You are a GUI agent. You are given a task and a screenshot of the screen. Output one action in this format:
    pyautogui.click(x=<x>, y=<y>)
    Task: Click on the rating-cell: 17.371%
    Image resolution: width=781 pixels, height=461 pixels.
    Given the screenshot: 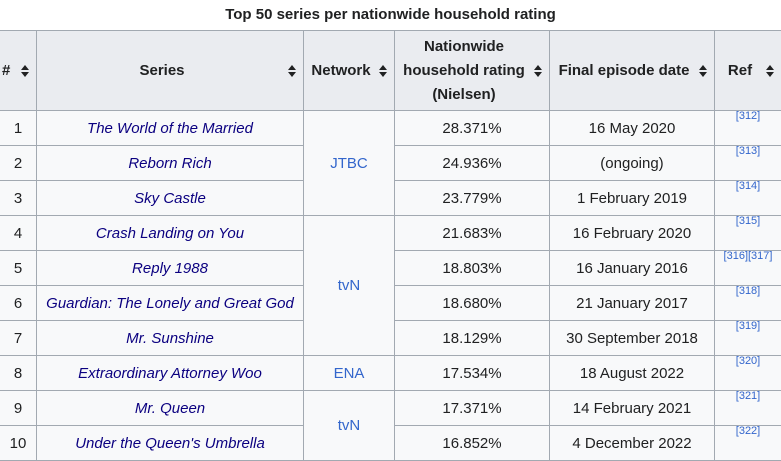 What is the action you would take?
    pyautogui.click(x=472, y=408)
    